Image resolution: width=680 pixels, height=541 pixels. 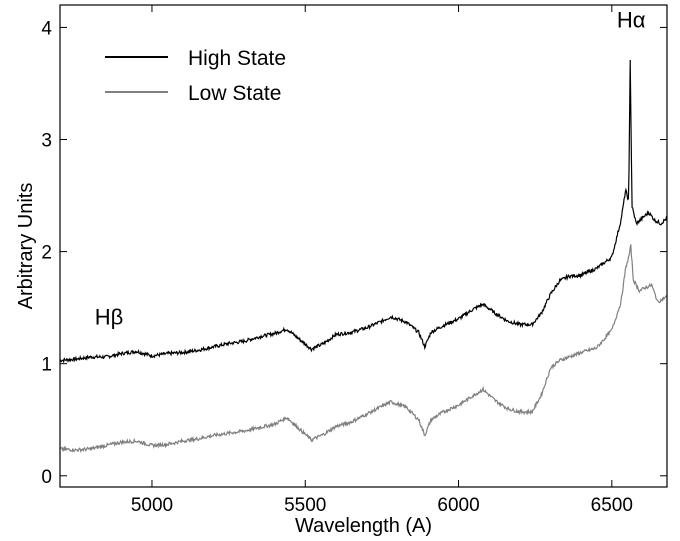 I want to click on annotation-h-alpha: Hα, so click(x=631, y=19).